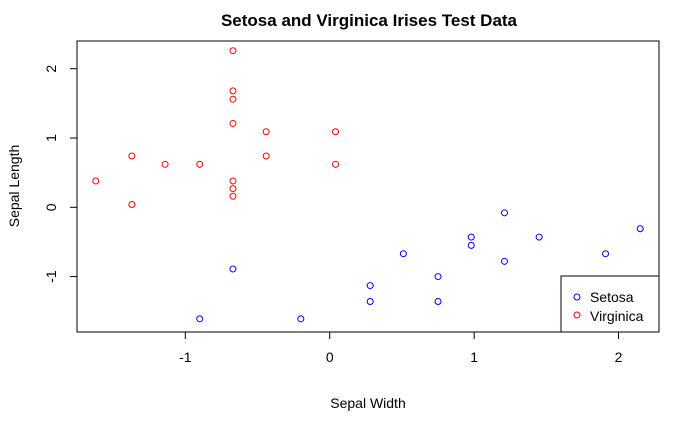 The height and width of the screenshot is (432, 700). Describe the element at coordinates (369, 20) in the screenshot. I see `chart-title: Setosa and Virginica Irises Test Data` at that location.